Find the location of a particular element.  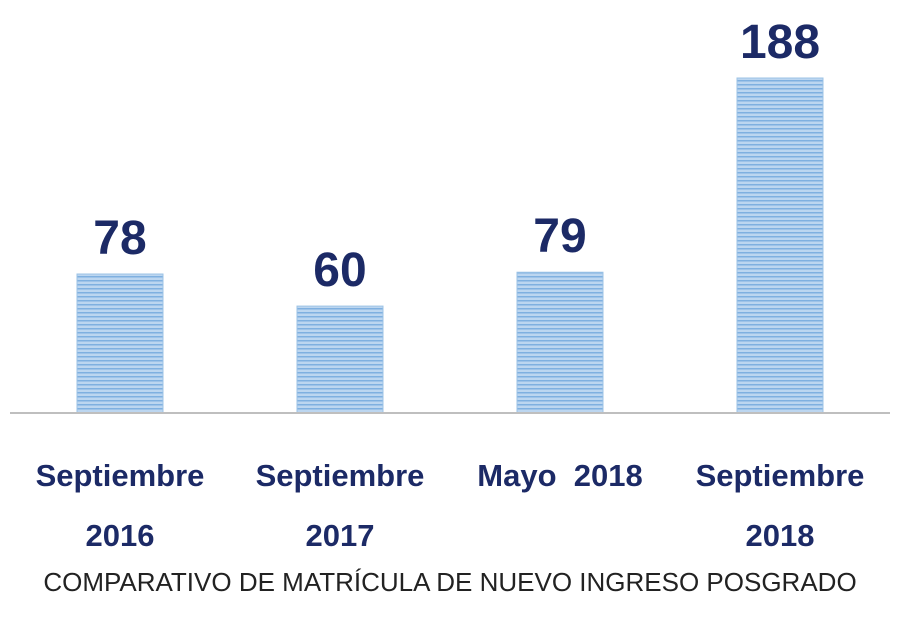

x-tick-label: Septiembre 2016 is located at coordinates (124, 505).